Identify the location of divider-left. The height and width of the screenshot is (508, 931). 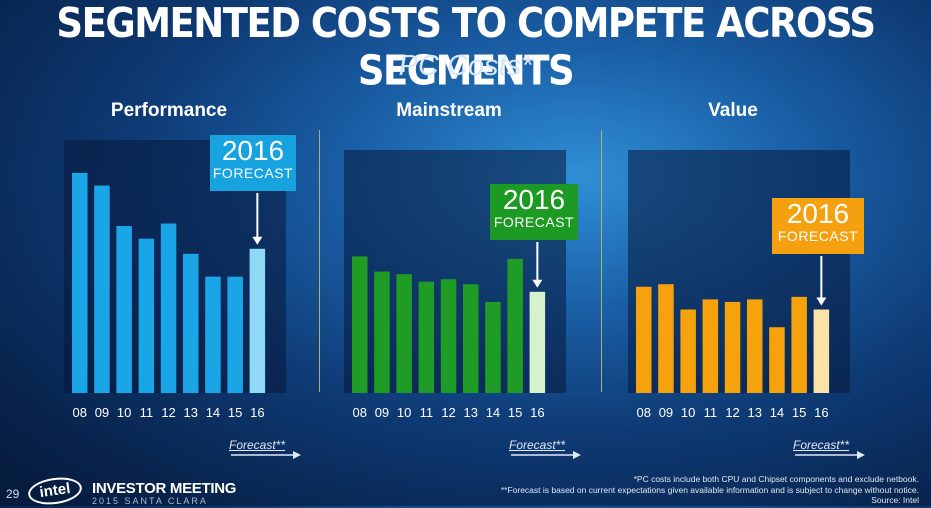
(319, 261).